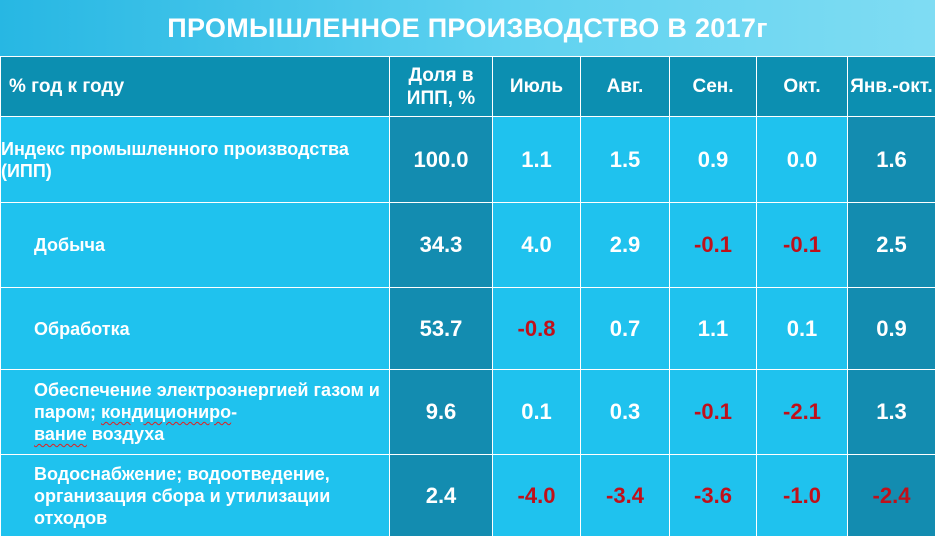 This screenshot has width=935, height=537. What do you see at coordinates (625, 87) in the screenshot?
I see `header-august: Авг.` at bounding box center [625, 87].